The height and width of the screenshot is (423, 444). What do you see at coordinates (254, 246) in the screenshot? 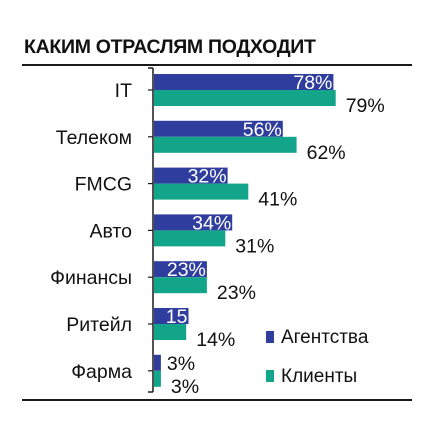
I see `value-label-clients: 31%` at bounding box center [254, 246].